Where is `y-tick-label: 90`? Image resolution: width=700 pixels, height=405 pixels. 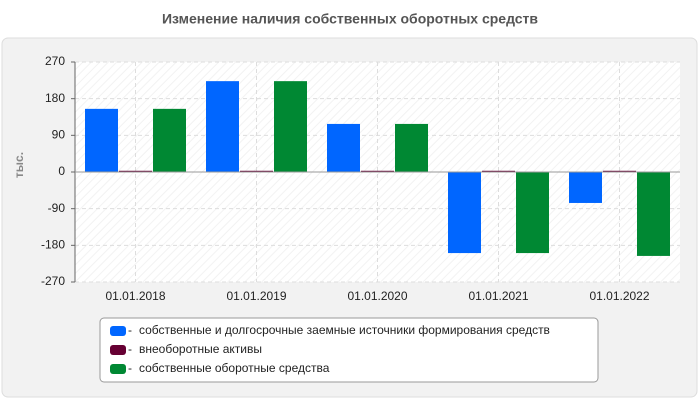
y-tick-label: 90 is located at coordinates (59, 135).